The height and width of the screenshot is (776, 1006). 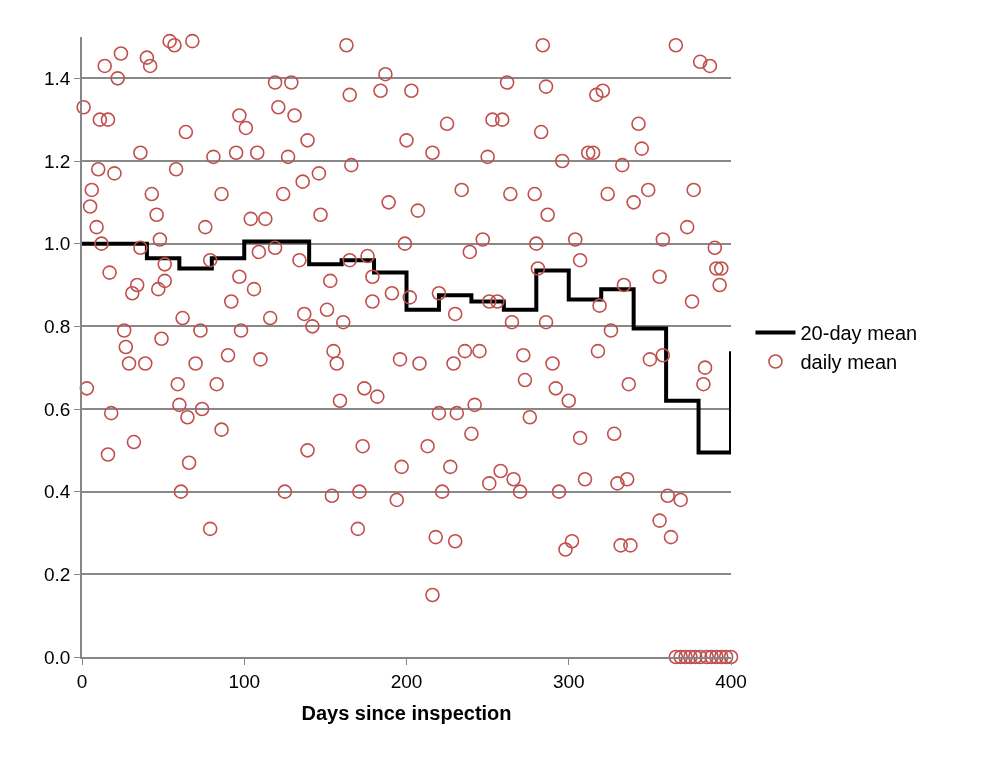 I want to click on y-tick-label: 0.8, so click(x=57, y=326).